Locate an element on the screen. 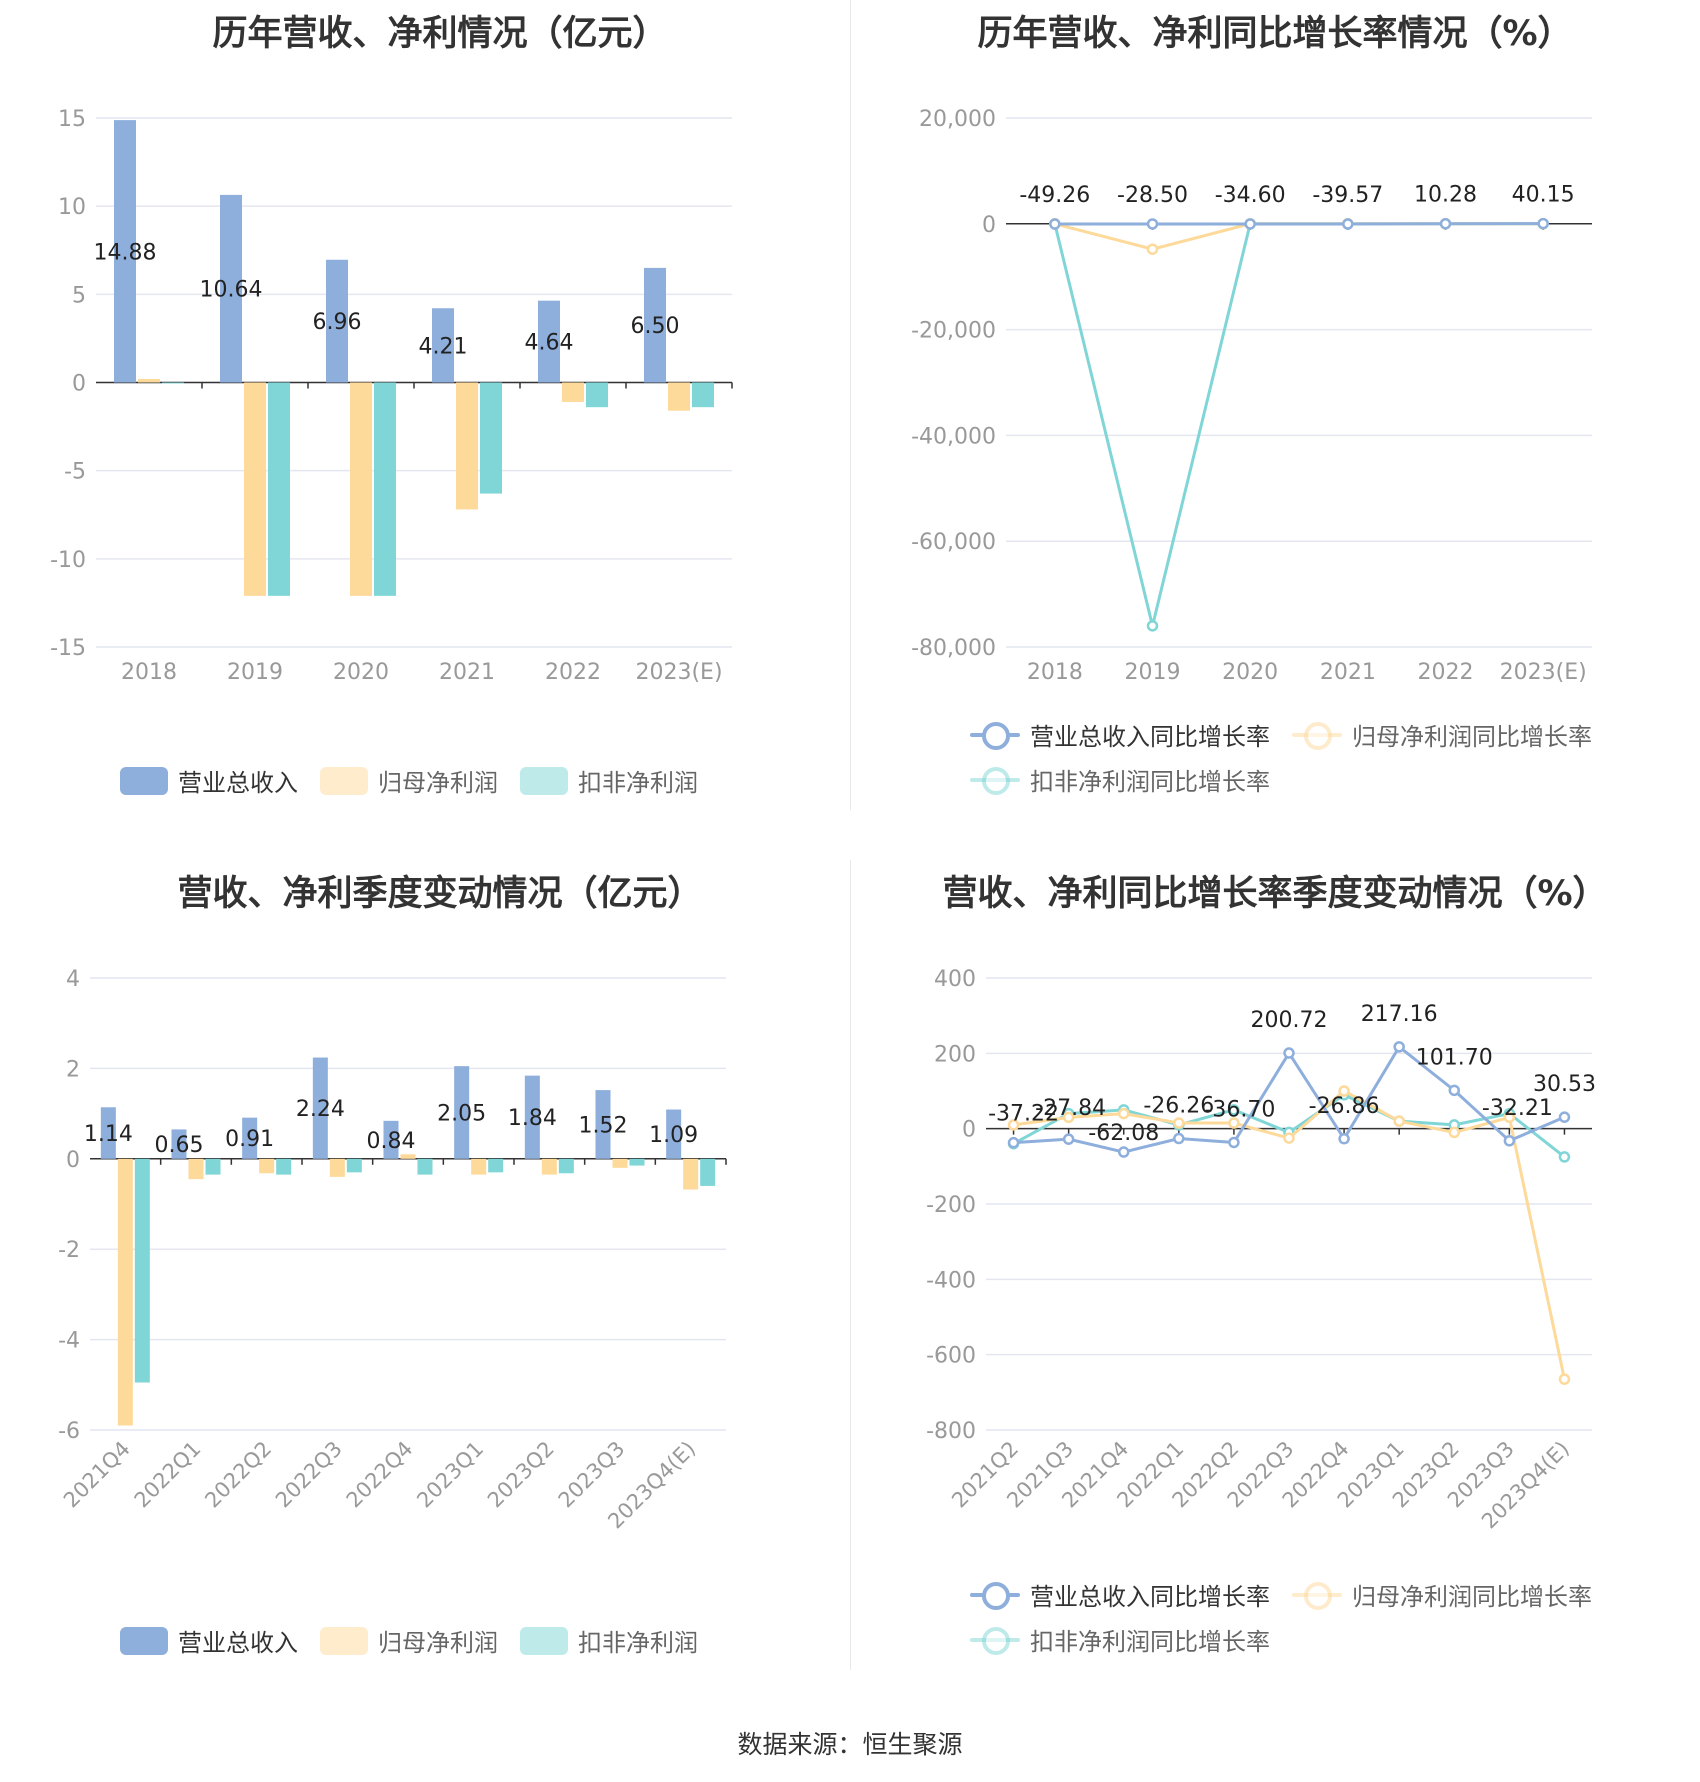  y-tick-label: -6 is located at coordinates (69, 1431).